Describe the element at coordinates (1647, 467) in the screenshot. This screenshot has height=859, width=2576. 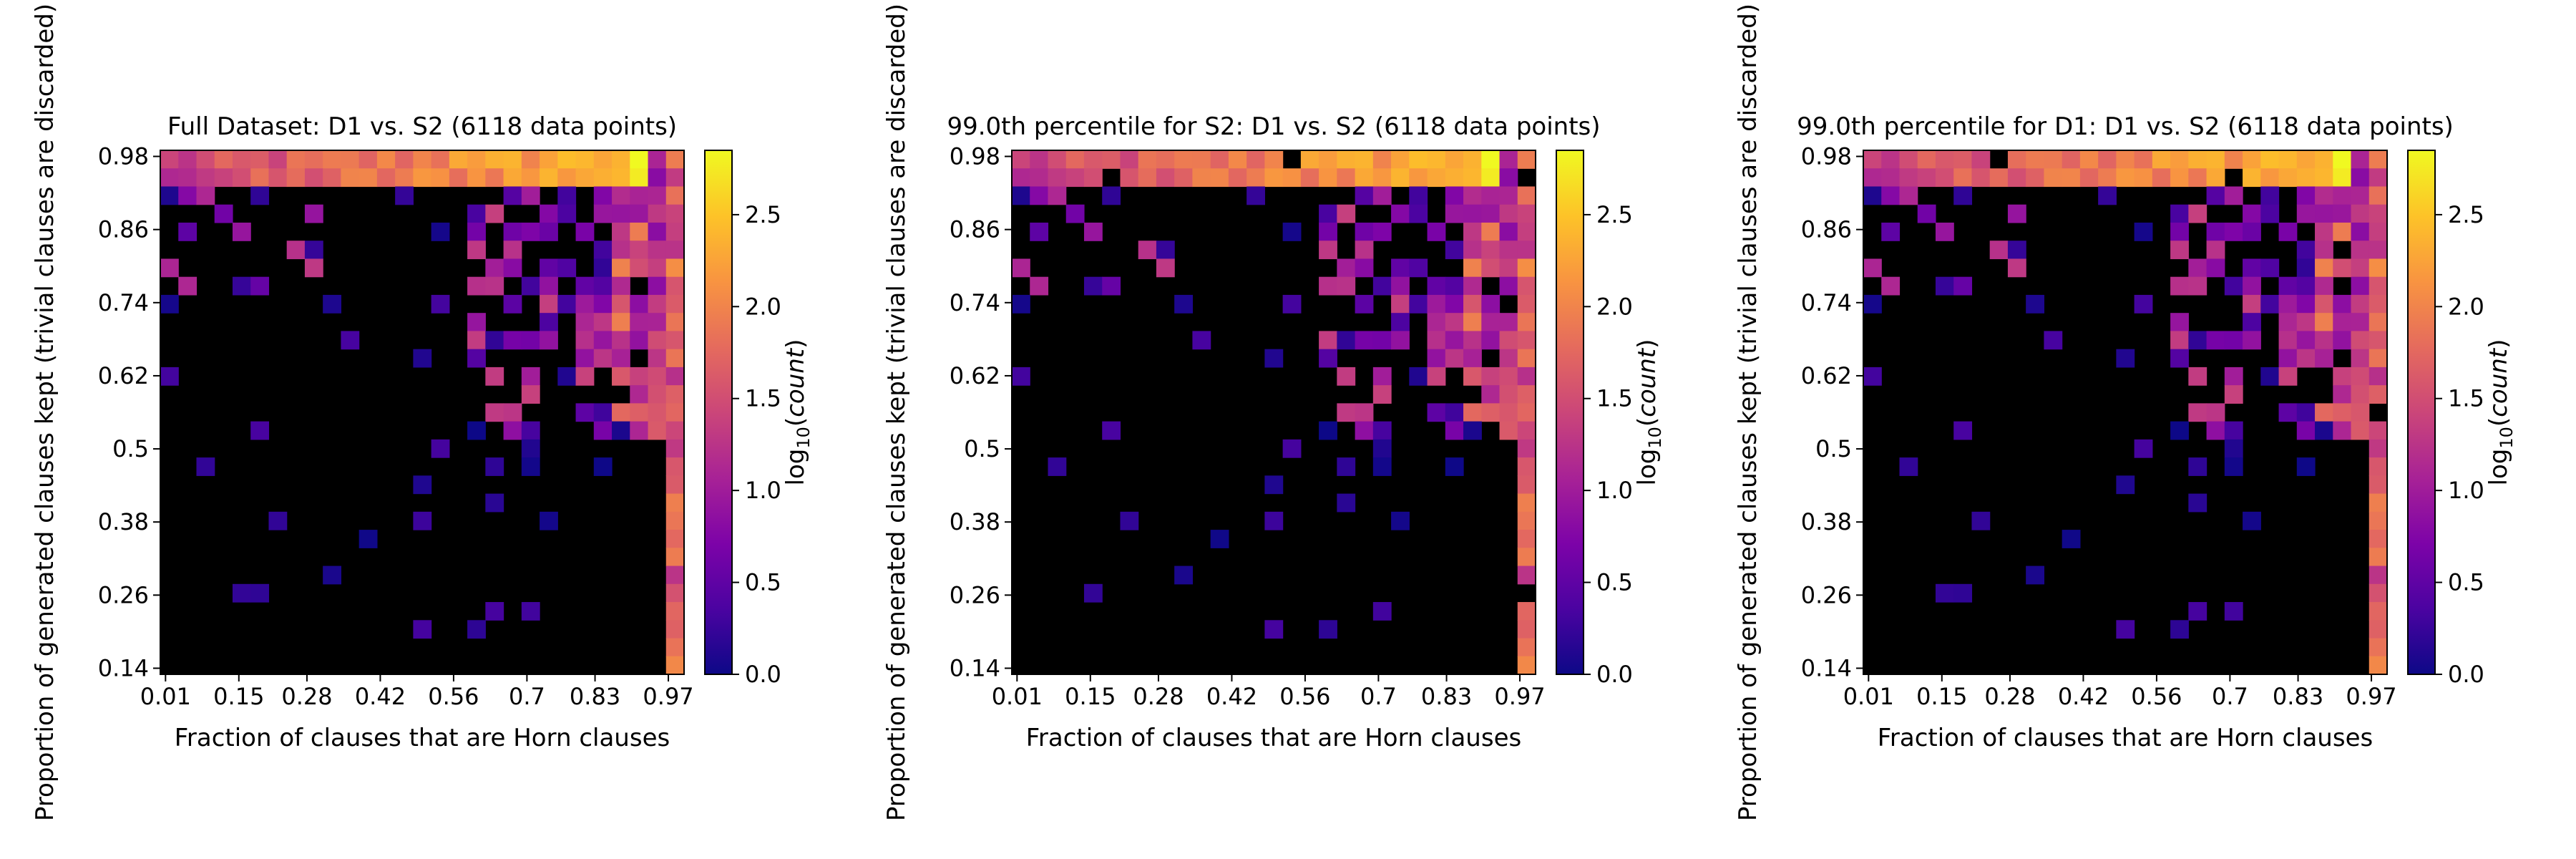
I see `colorbar-label-base: log` at that location.